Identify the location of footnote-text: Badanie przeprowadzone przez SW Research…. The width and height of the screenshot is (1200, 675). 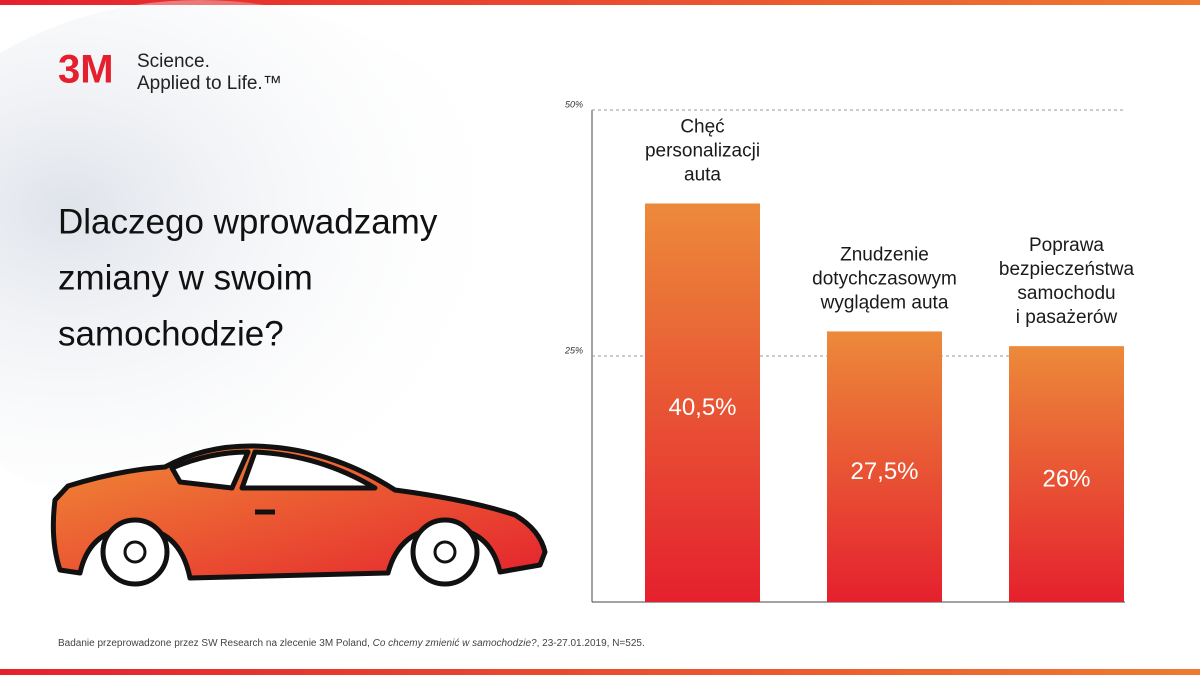
(215, 643).